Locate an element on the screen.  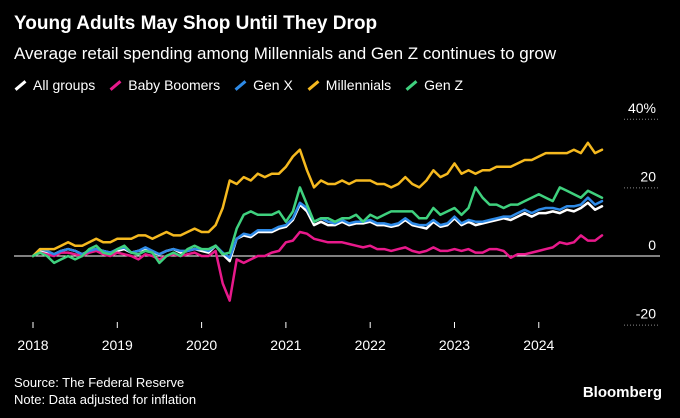
y-tick-label: 0 is located at coordinates (652, 245).